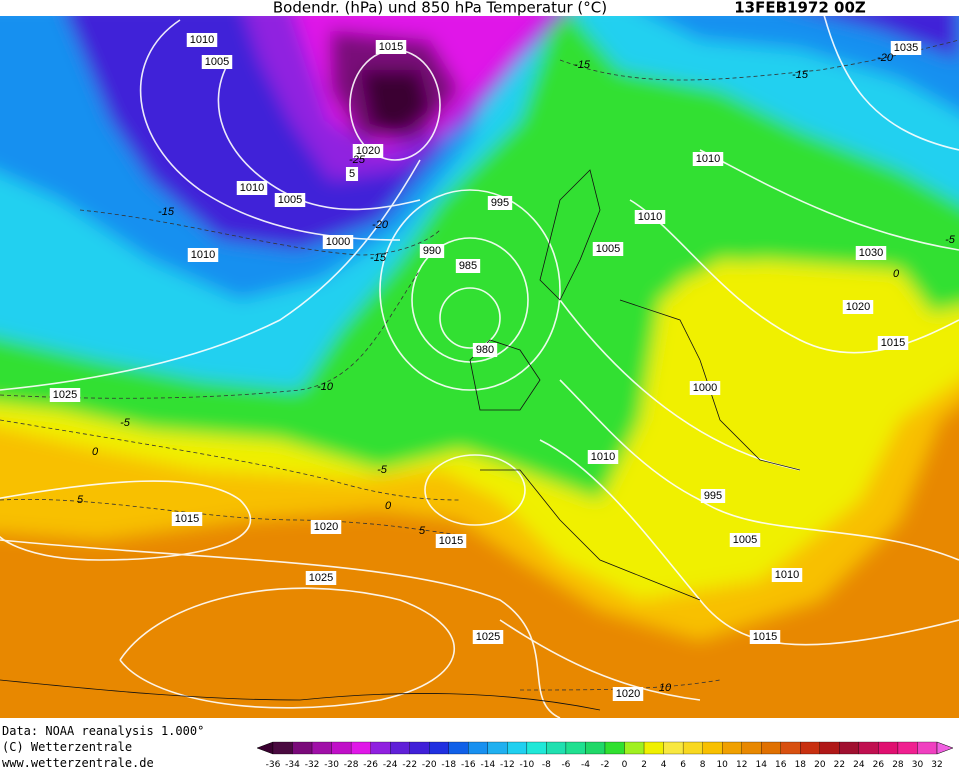 Image resolution: width=959 pixels, height=770 pixels. What do you see at coordinates (683, 765) in the screenshot?
I see `colorbar-tick-label: 6` at bounding box center [683, 765].